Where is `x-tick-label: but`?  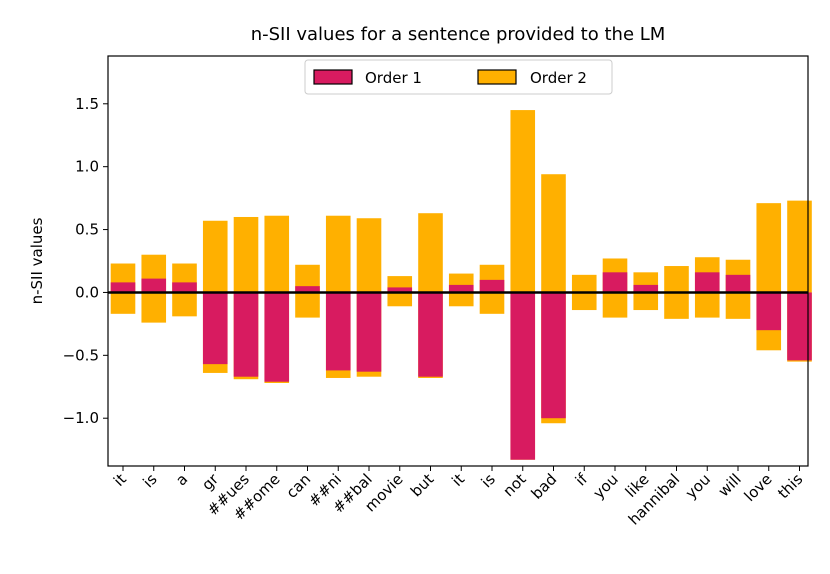
x-tick-label: but is located at coordinates (422, 485).